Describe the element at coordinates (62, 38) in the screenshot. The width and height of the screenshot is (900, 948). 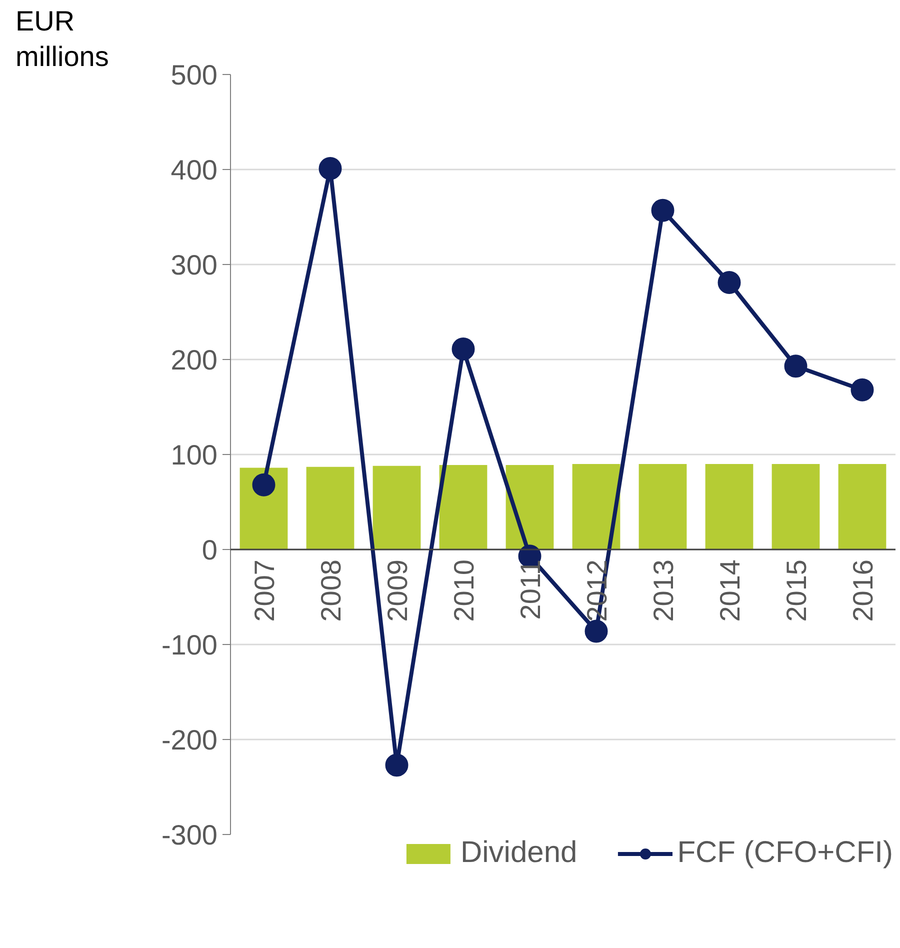
I see `y-axis-title: EUR millions` at that location.